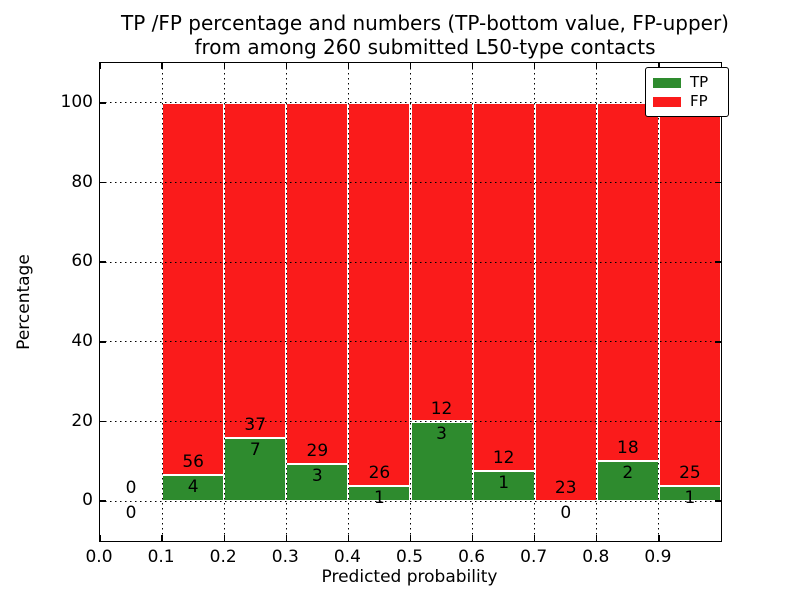 This screenshot has height=600, width=800. Describe the element at coordinates (193, 486) in the screenshot. I see `tp-count-label: 4` at that location.